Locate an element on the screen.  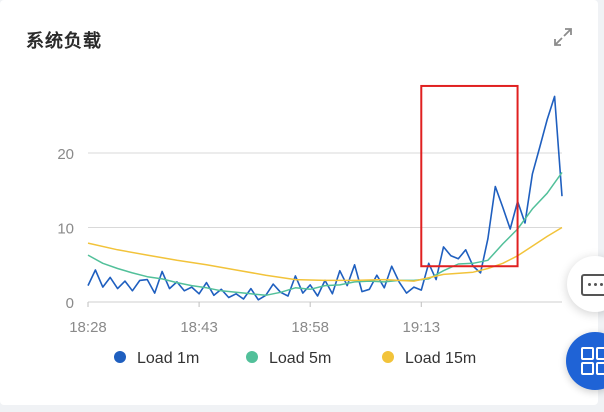
highlight-box is located at coordinates (469, 176).